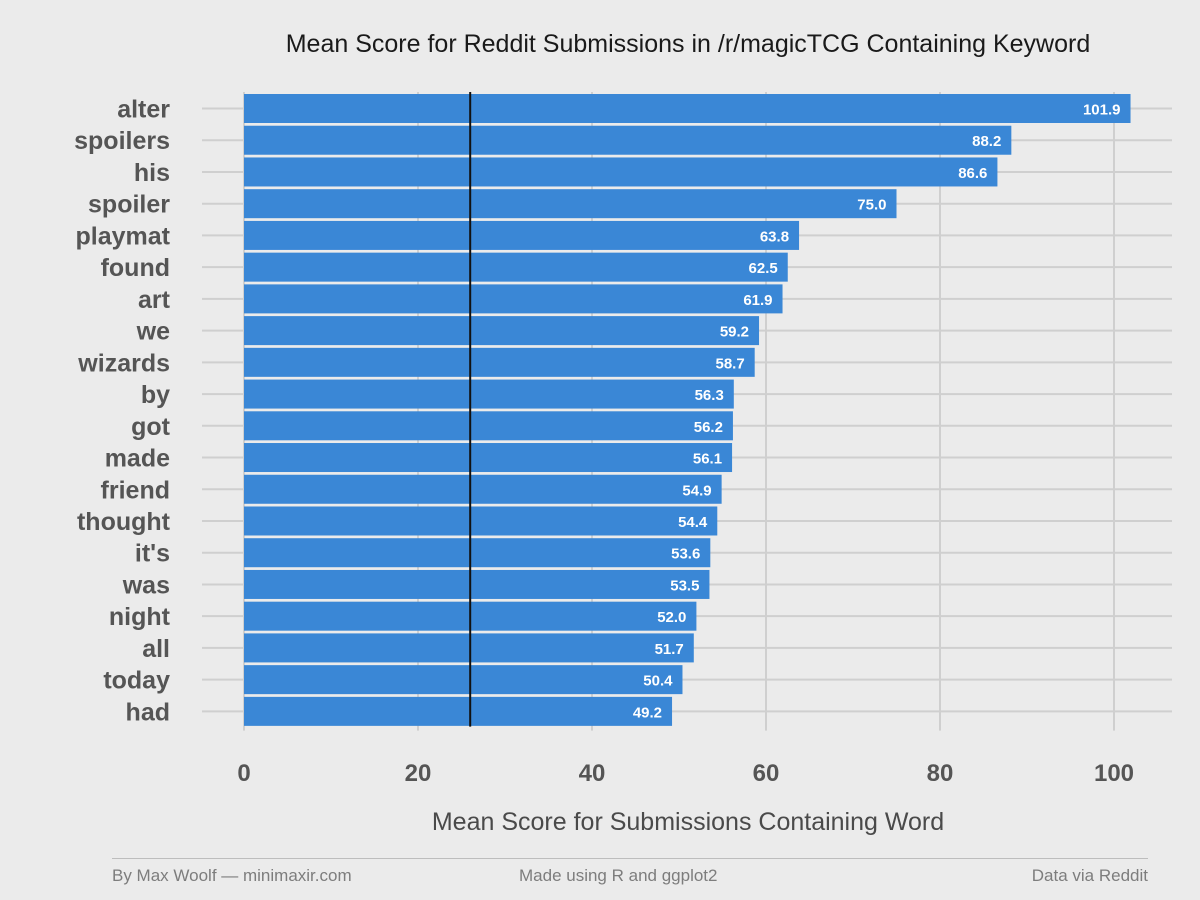 The image size is (1200, 900). Describe the element at coordinates (693, 522) in the screenshot. I see `bar-value-label: 54.4` at that location.